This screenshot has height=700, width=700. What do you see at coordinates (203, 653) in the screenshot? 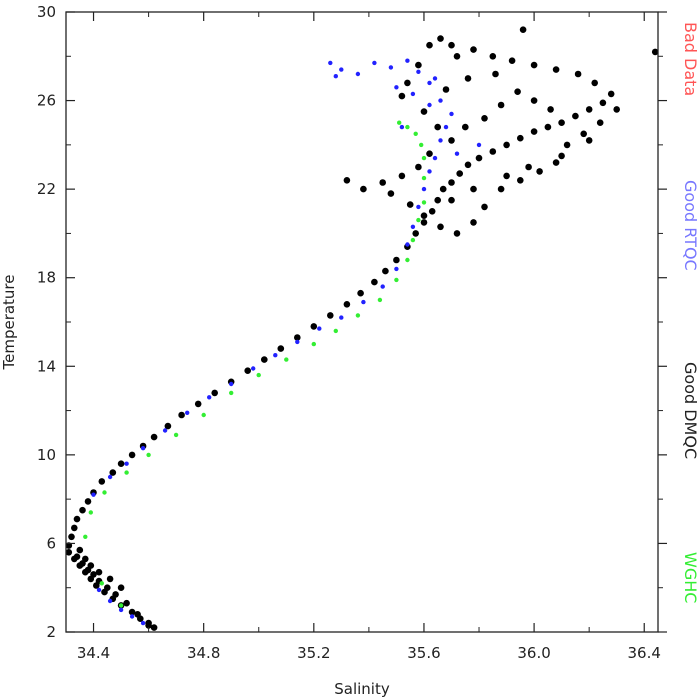
I see `x-tick-label: 34.8` at bounding box center [203, 653].